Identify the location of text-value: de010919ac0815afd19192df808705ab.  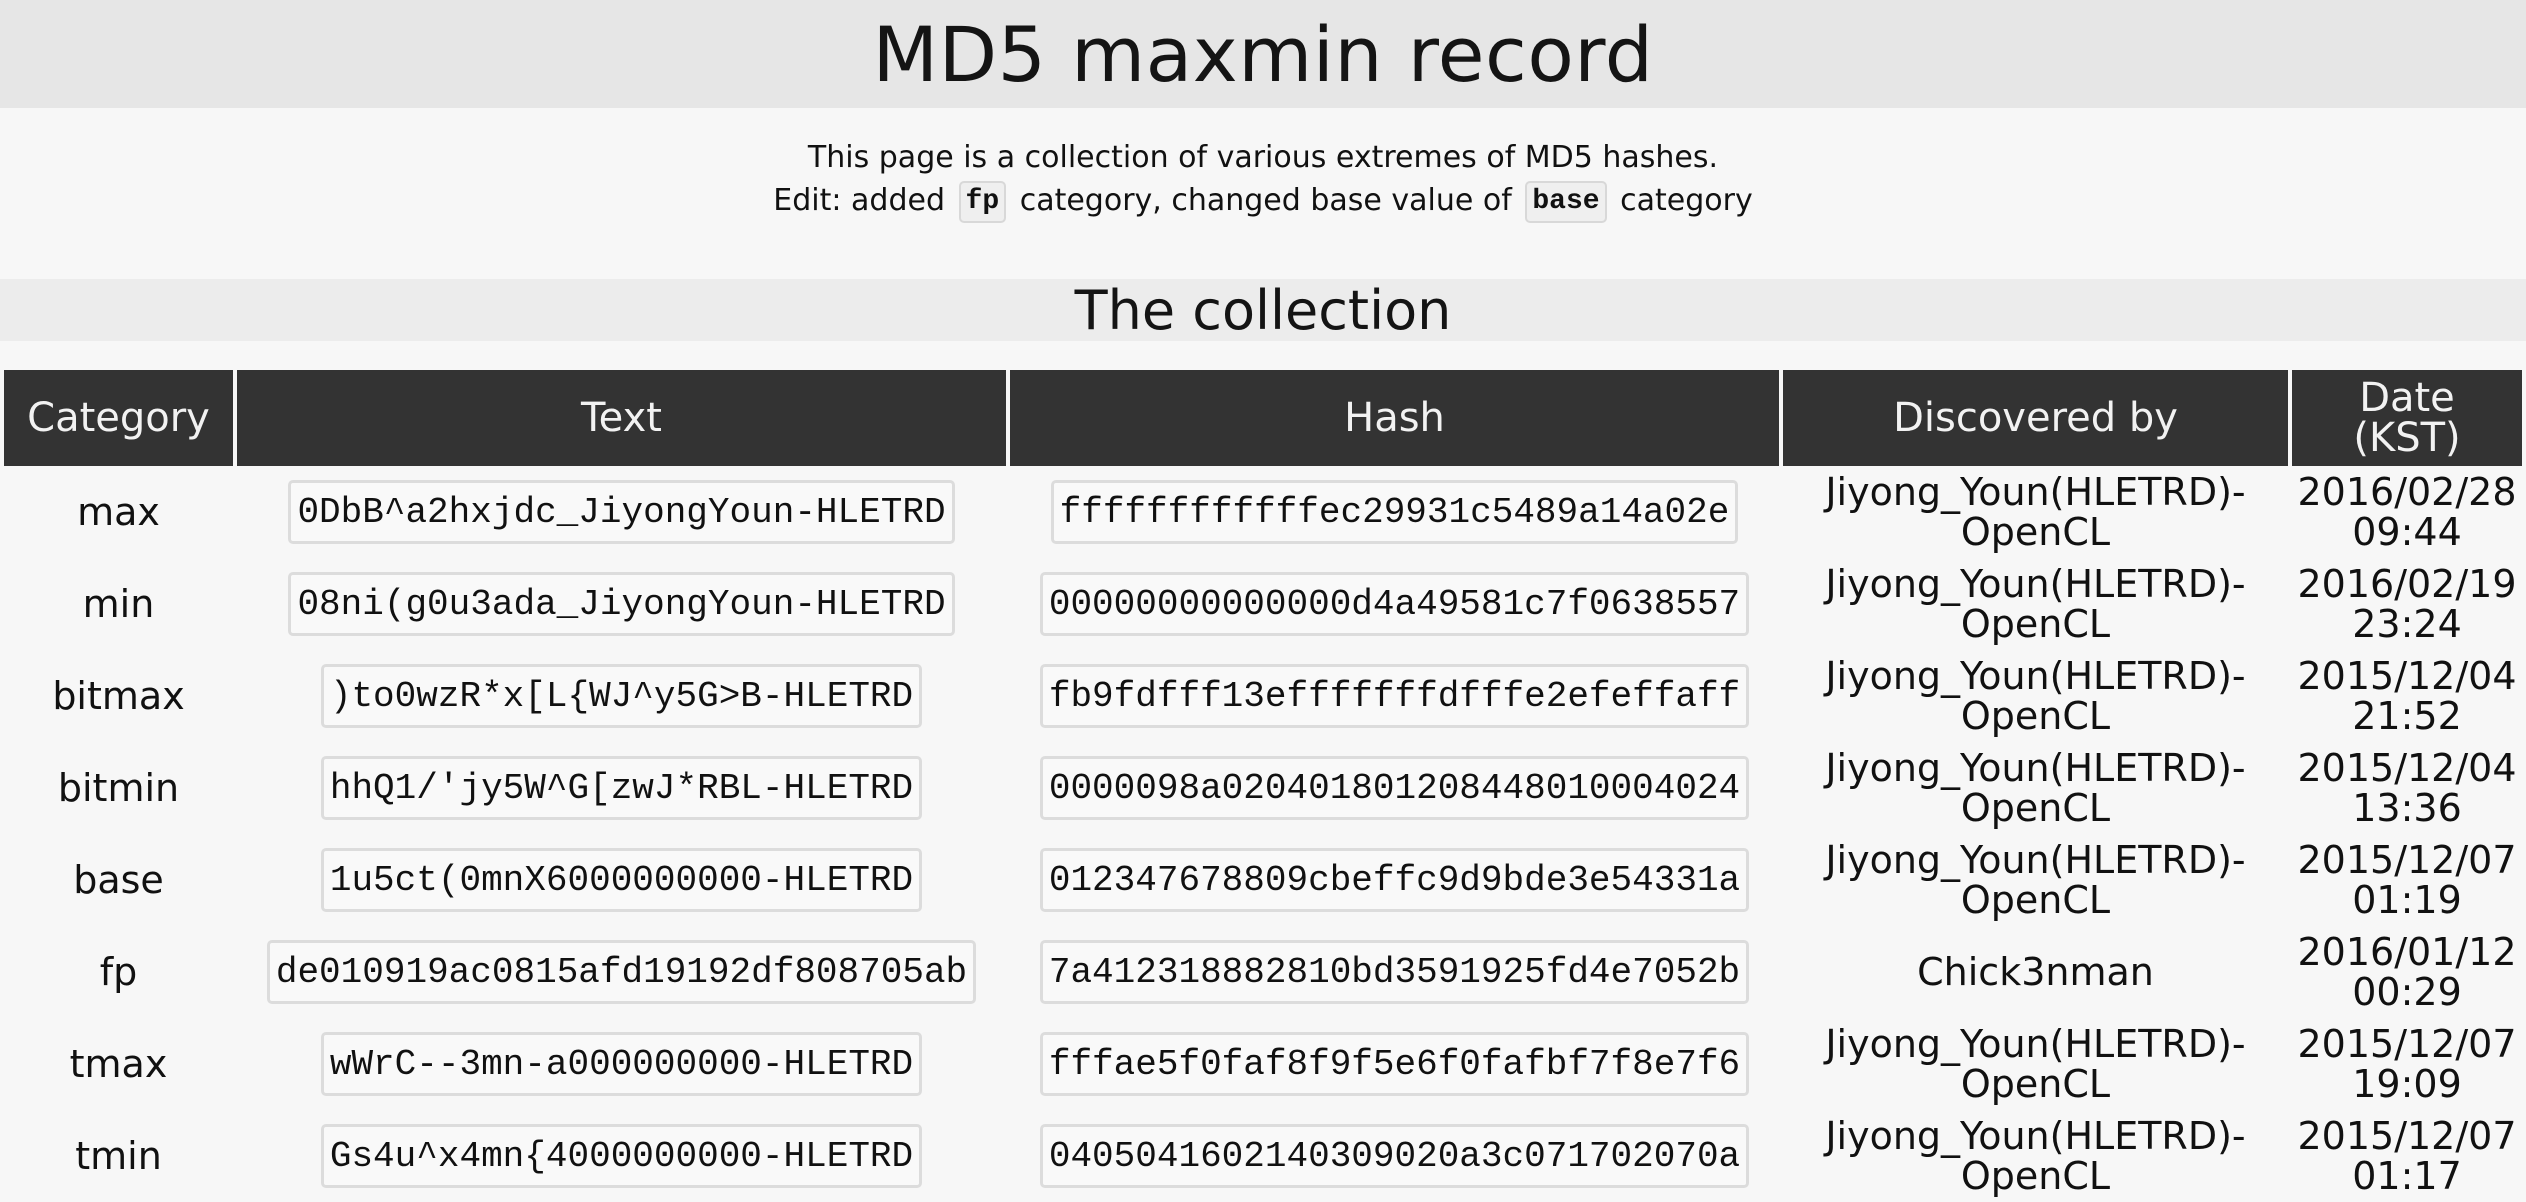
(621, 972).